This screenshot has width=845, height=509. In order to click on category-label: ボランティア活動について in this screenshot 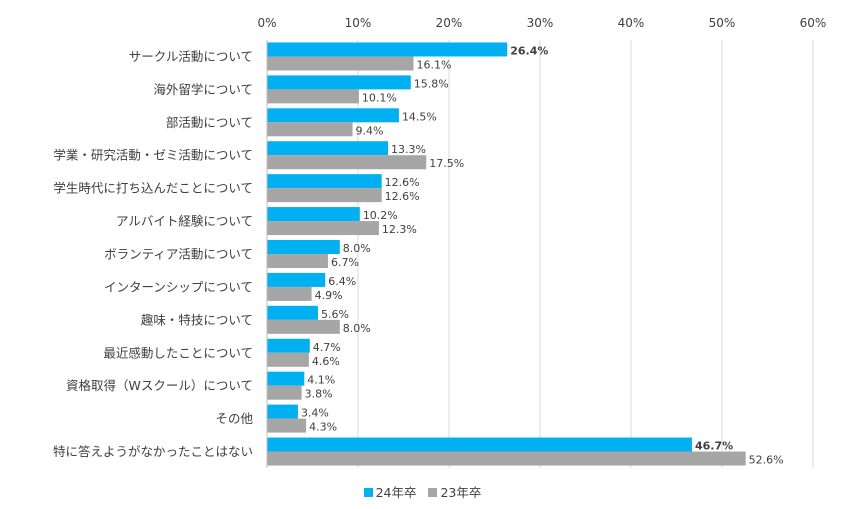, I will do `click(178, 254)`.